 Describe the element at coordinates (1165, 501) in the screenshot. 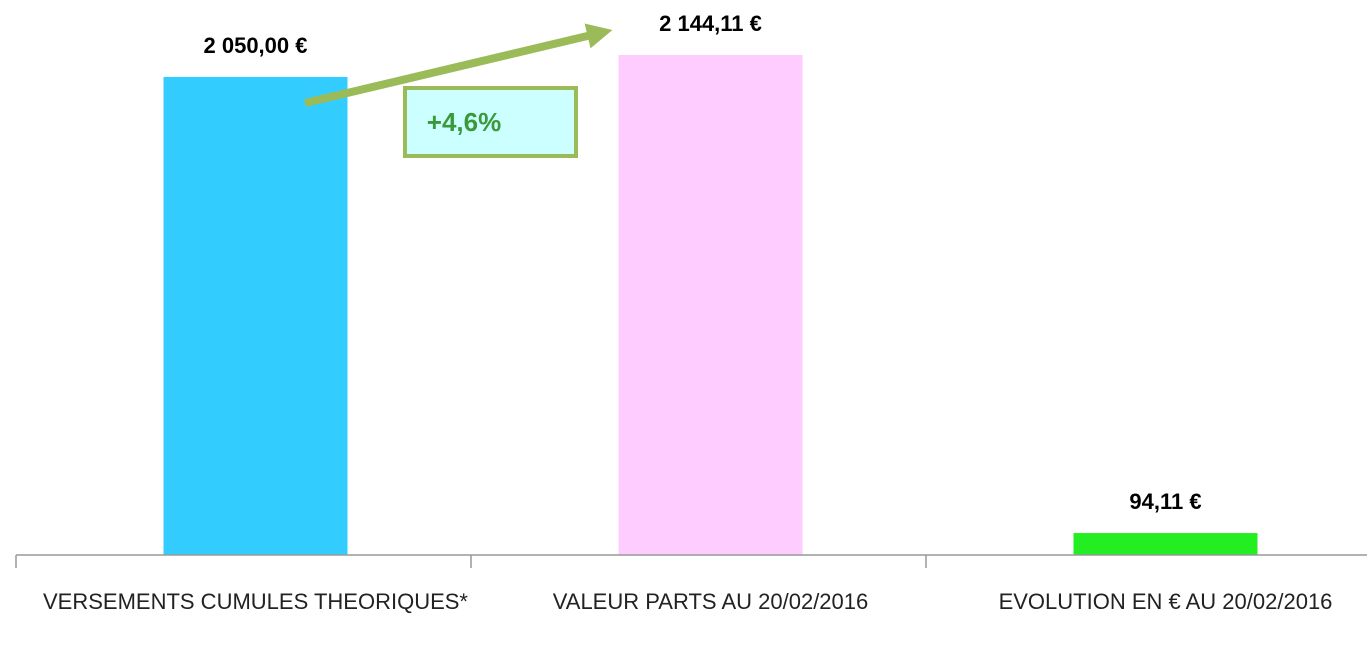

I see `value-label: 94,11 €` at that location.